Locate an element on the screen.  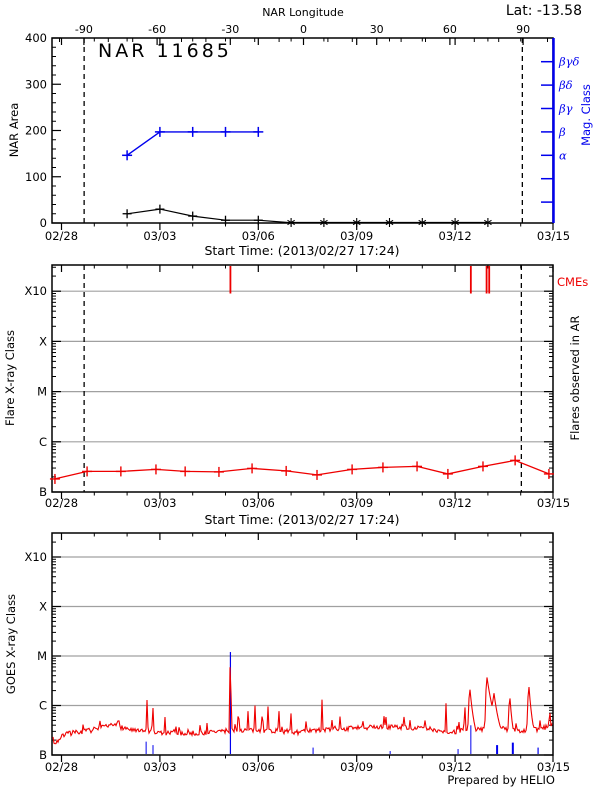
svg-text: -60 is located at coordinates (157, 29).